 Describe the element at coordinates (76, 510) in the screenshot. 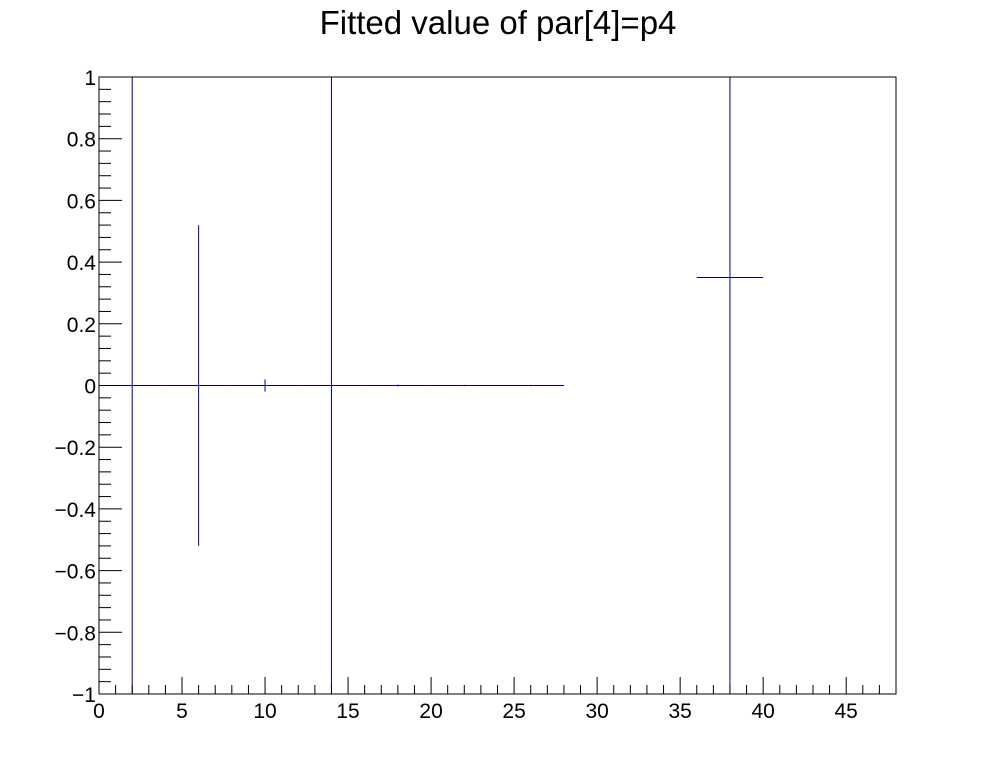

I see `y-tick-label-3: −0.4` at that location.